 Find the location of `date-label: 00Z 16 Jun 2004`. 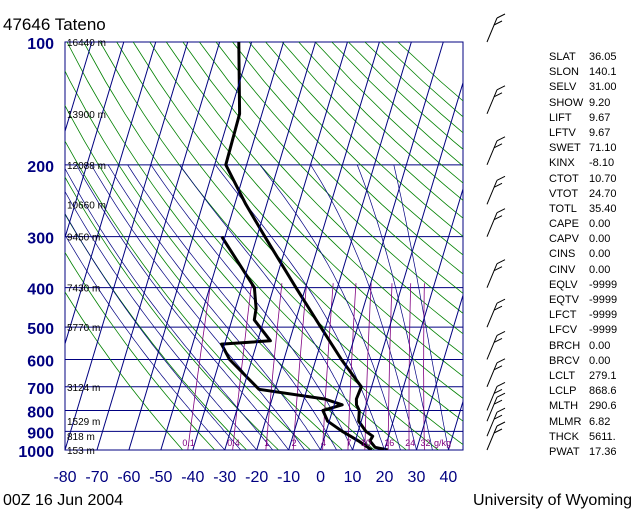

date-label: 00Z 16 Jun 2004 is located at coordinates (63, 500).